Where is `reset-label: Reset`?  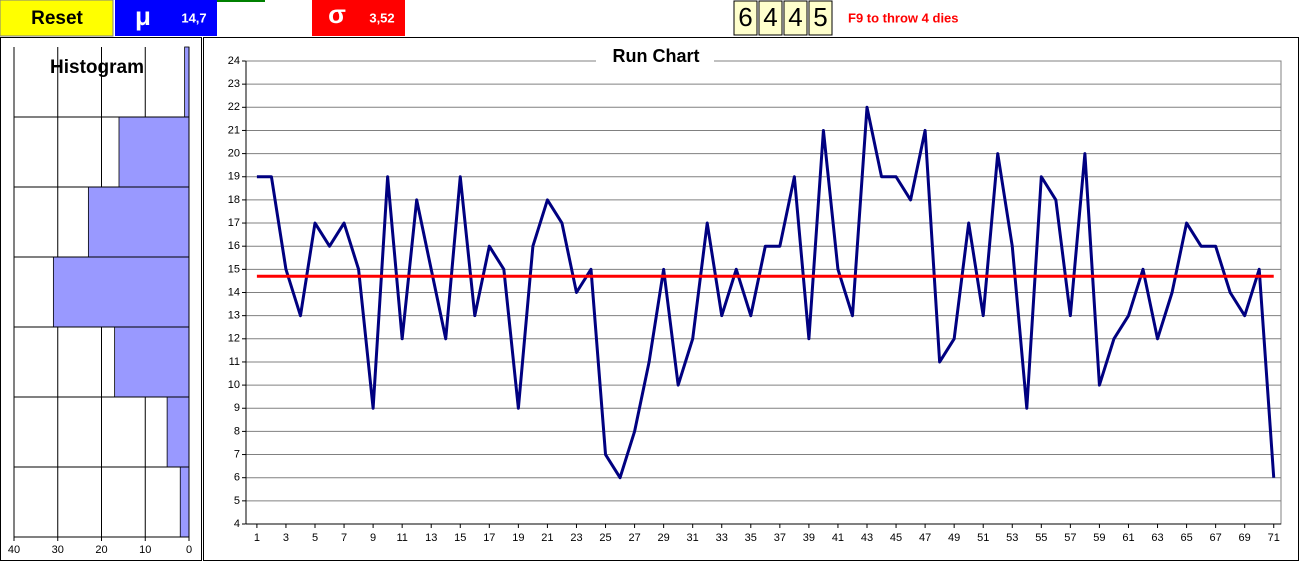 reset-label: Reset is located at coordinates (57, 18).